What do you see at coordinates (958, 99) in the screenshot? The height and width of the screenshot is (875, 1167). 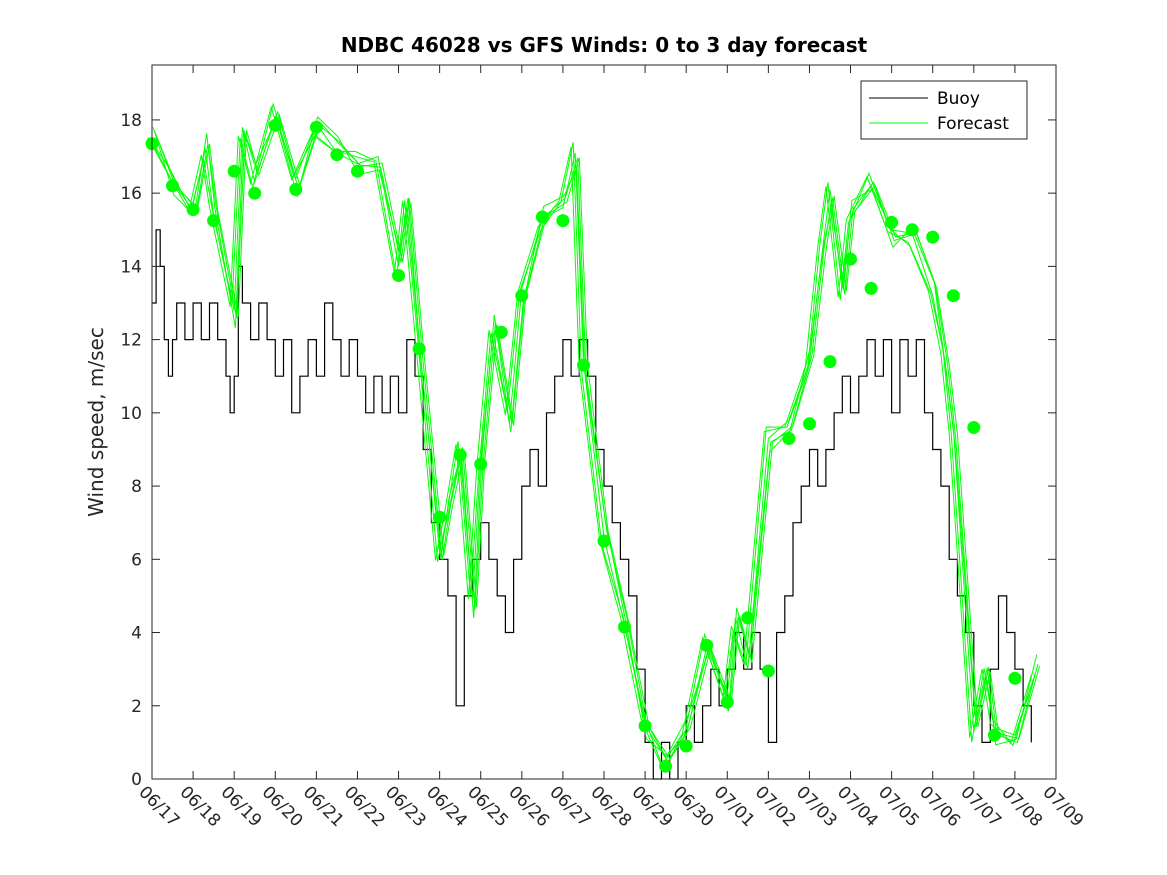 I see `legend-buoy-label: Buoy` at bounding box center [958, 99].